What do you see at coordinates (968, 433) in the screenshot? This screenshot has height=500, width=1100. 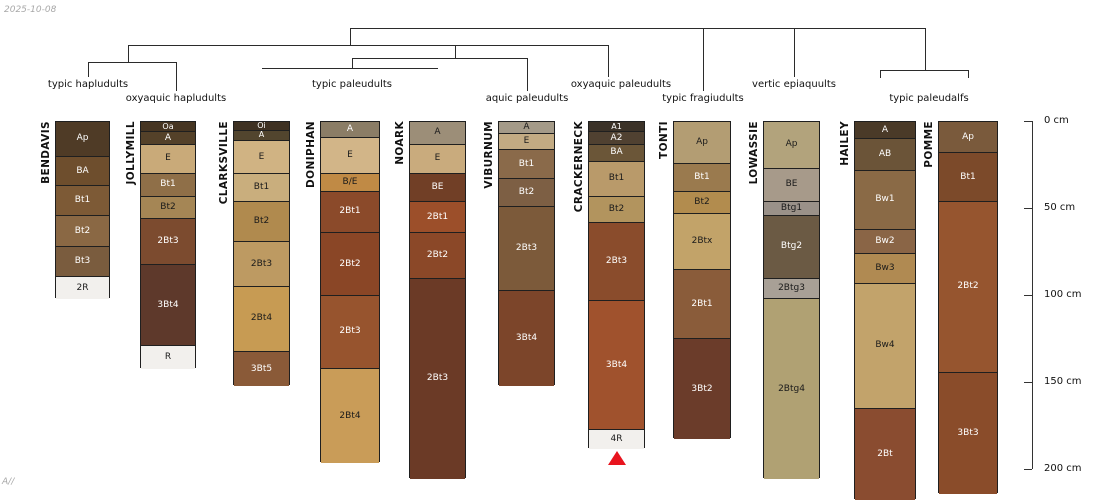 I see `horizon-band: 3Bt3` at bounding box center [968, 433].